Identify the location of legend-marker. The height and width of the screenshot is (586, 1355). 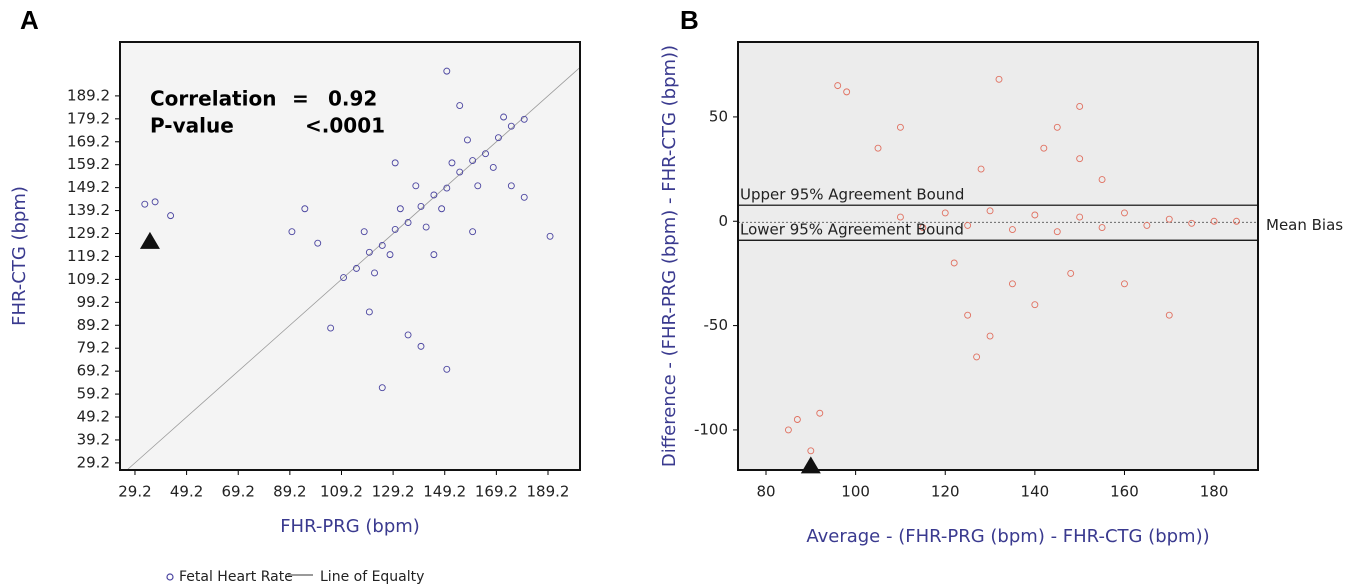
(170, 577).